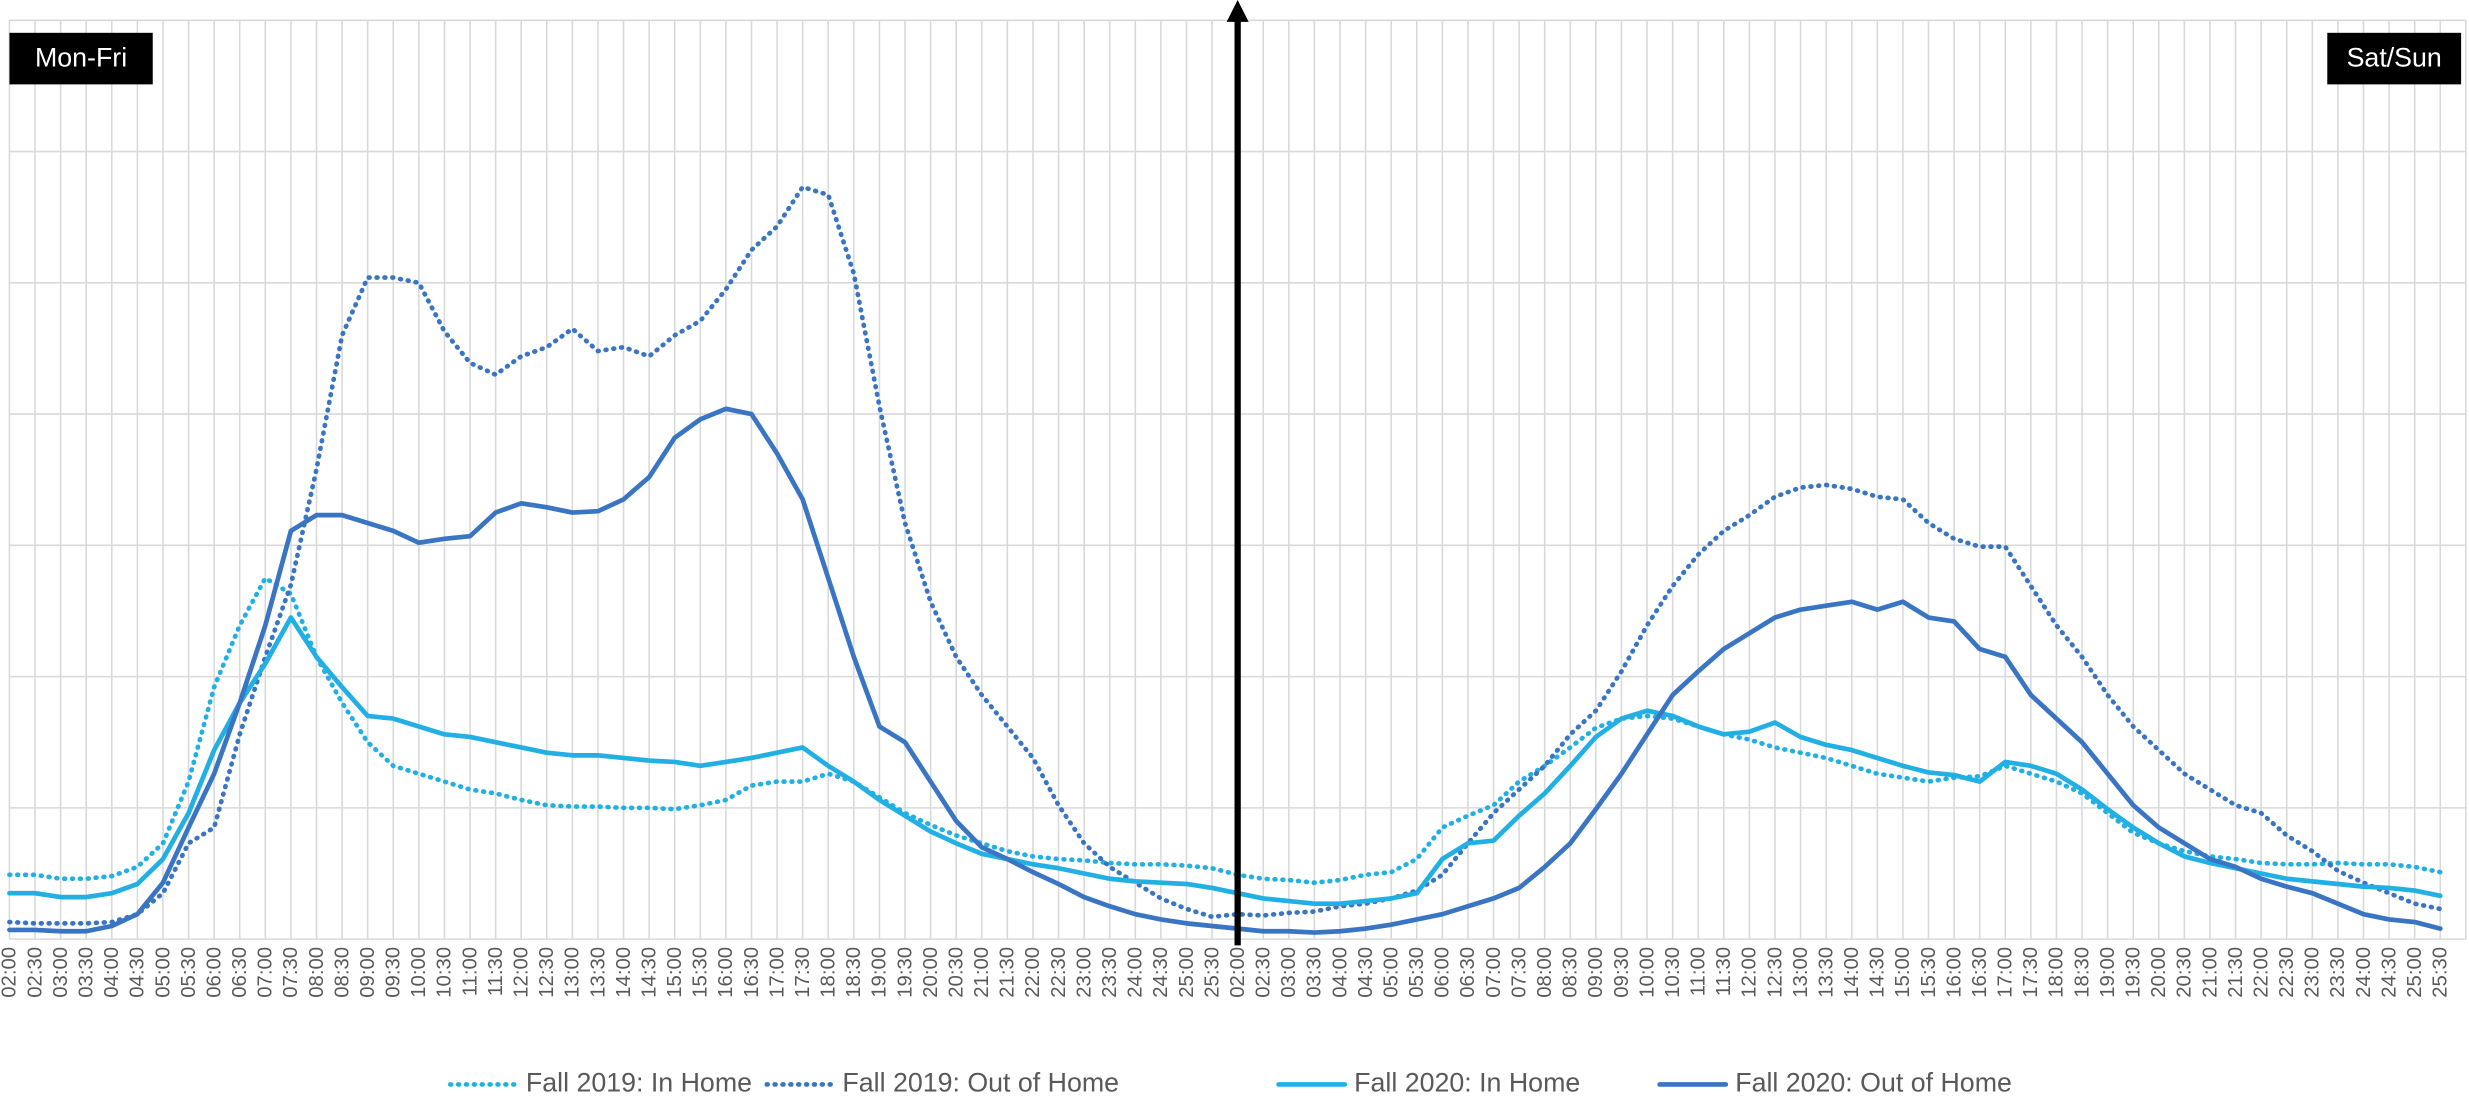 Image resolution: width=2469 pixels, height=1111 pixels. I want to click on x-tick-label: 20:00, so click(2159, 972).